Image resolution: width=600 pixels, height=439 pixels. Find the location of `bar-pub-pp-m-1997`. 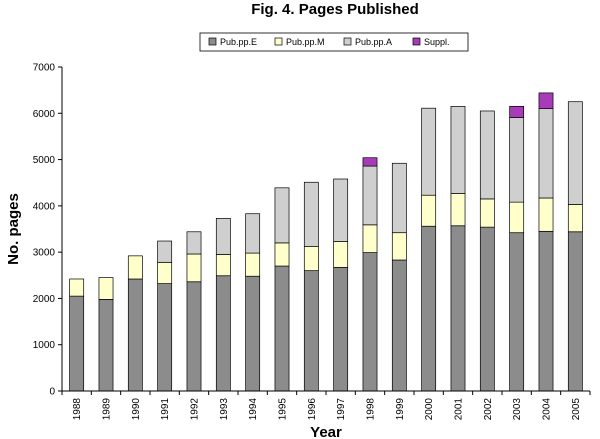

bar-pub-pp-m-1997 is located at coordinates (341, 254).